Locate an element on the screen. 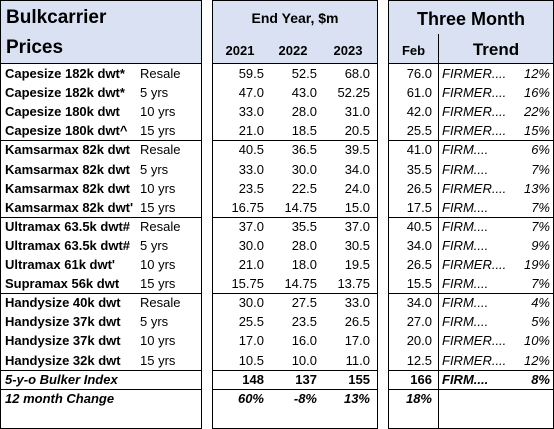  value-2022: 36.5 is located at coordinates (304, 150).